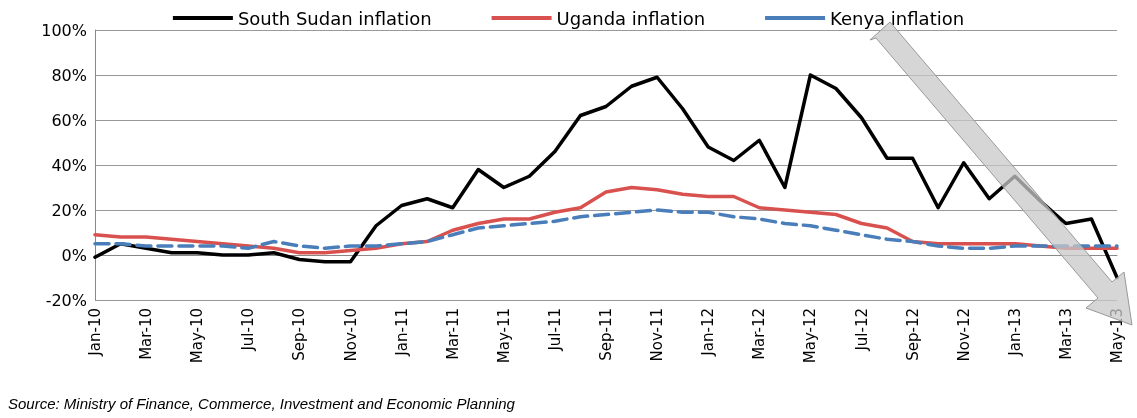 This screenshot has height=418, width=1137. Describe the element at coordinates (248, 330) in the screenshot. I see `x-tick-label: Jul-10` at that location.